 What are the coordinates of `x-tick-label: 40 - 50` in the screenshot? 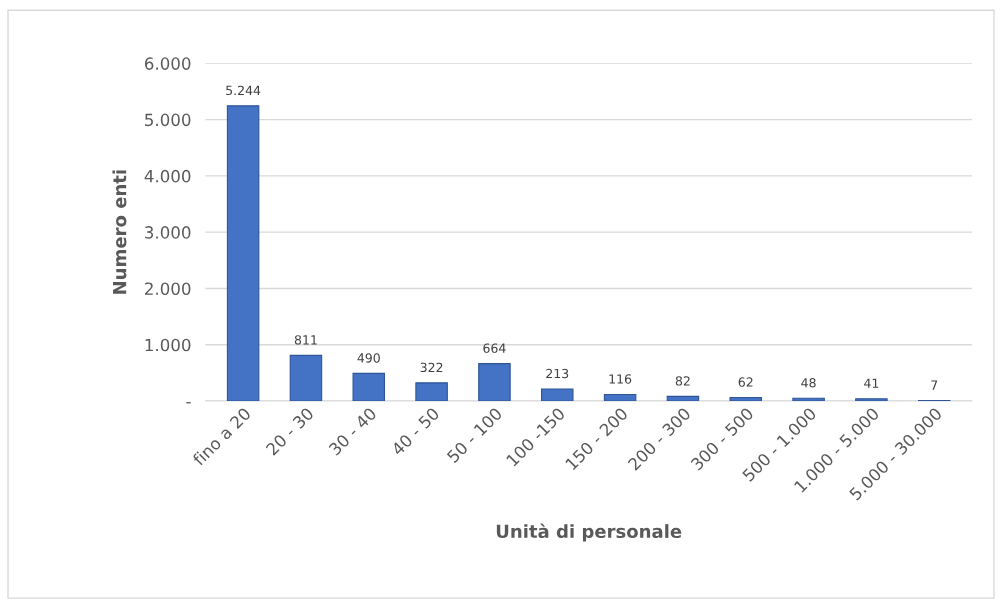 It's located at (415, 431).